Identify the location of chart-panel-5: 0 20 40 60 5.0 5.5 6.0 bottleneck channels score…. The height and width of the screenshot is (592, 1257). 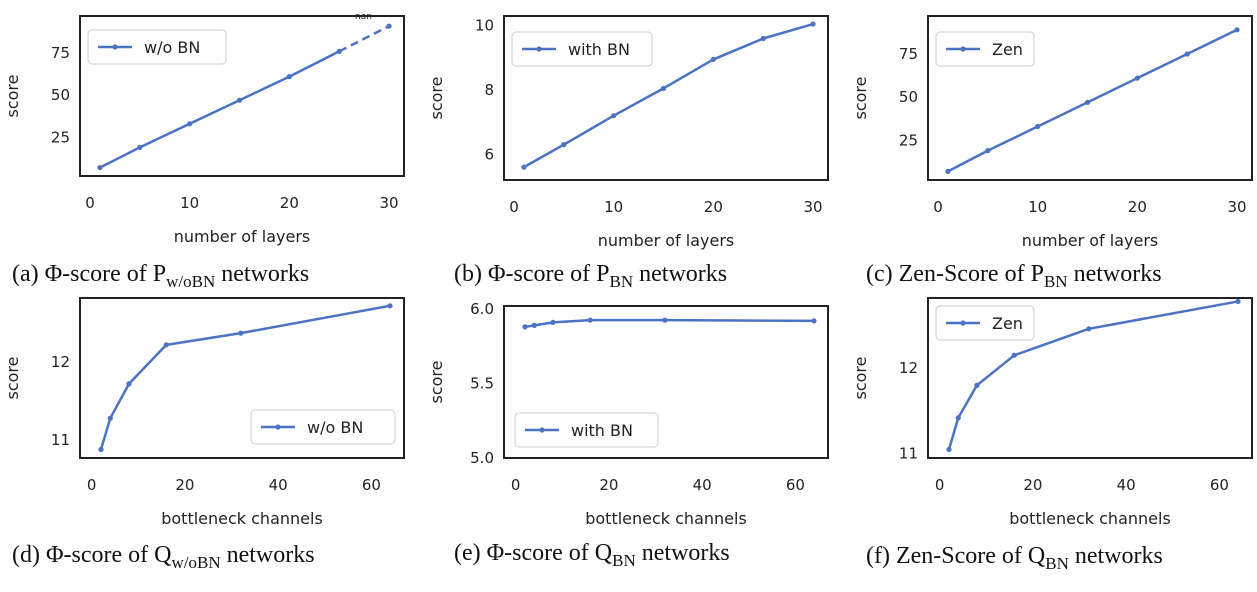
(628, 435).